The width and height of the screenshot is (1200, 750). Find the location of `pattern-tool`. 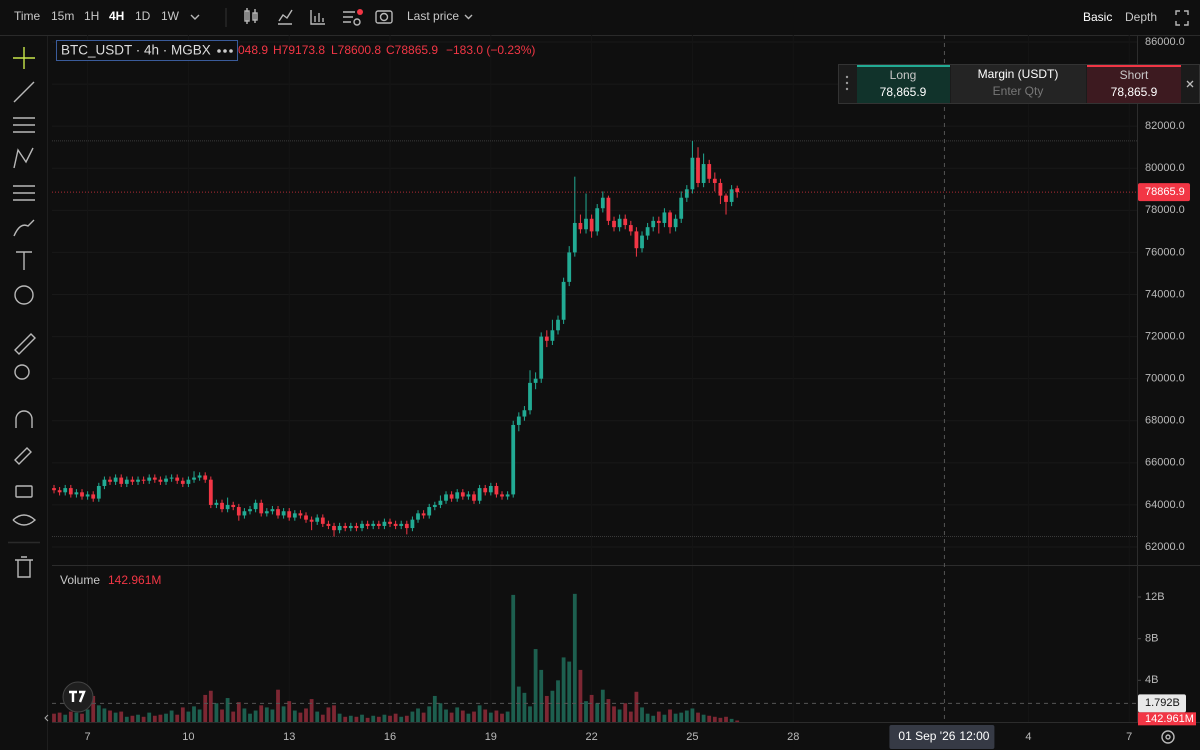

pattern-tool is located at coordinates (23, 158).